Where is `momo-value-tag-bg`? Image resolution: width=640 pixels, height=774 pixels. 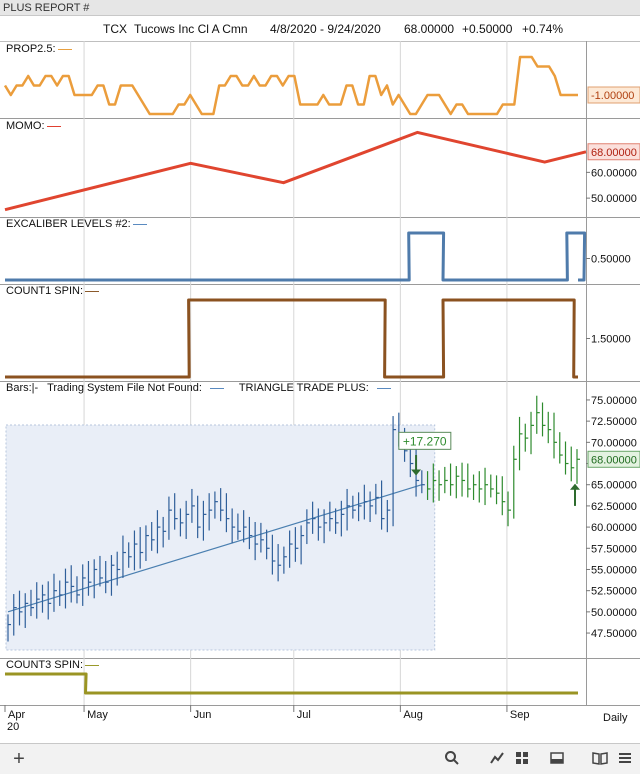
momo-value-tag-bg is located at coordinates (613, 152).